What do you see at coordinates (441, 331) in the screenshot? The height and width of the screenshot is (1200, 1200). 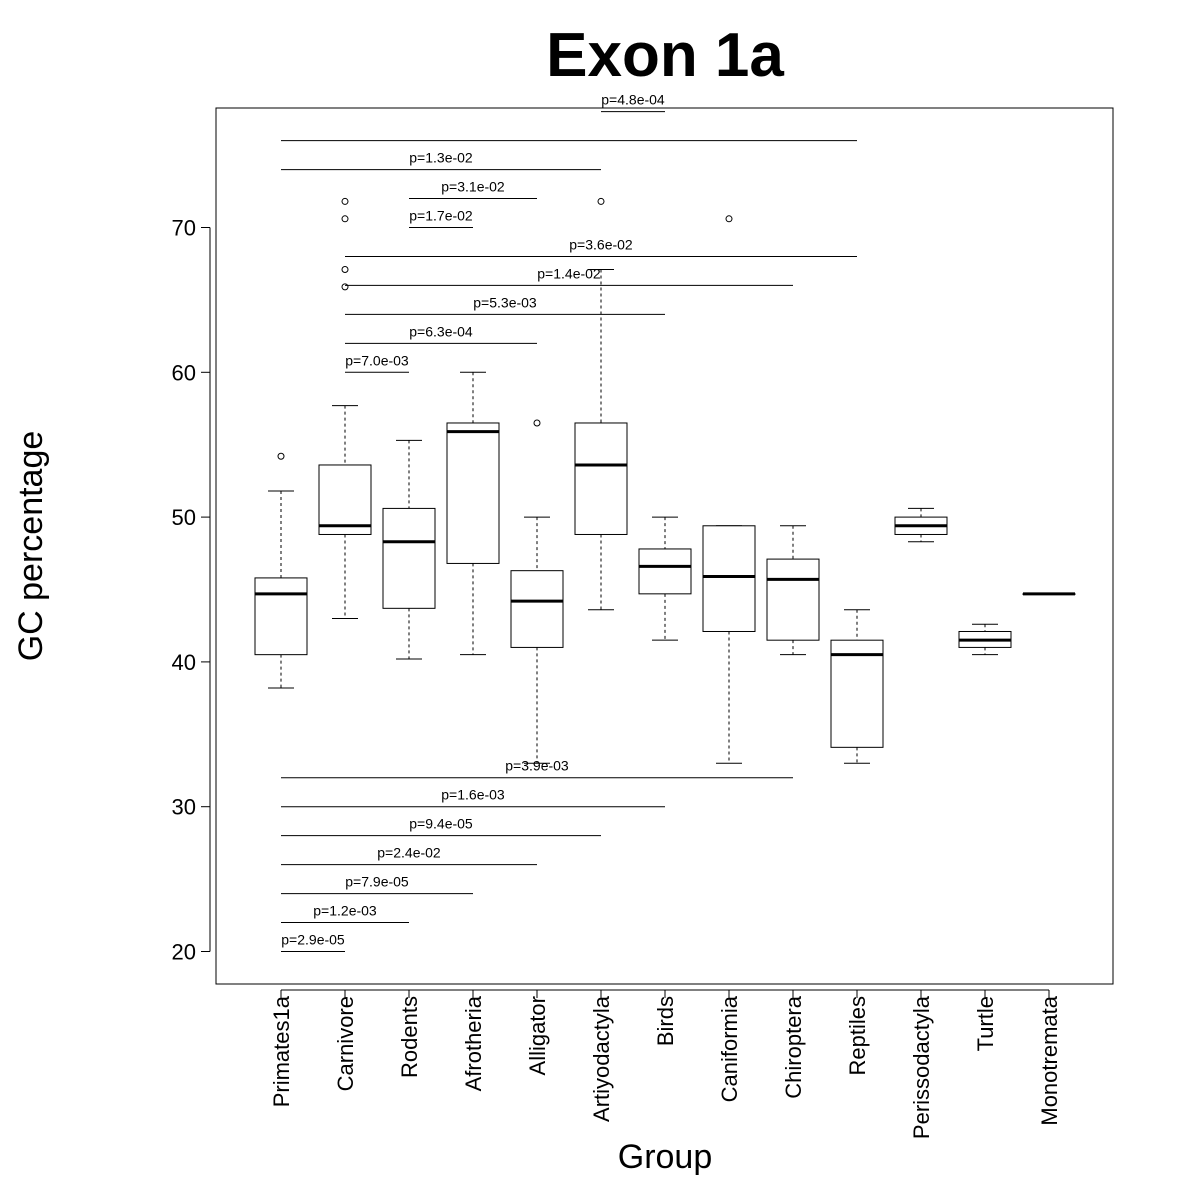 I see `p-value-label: p=6.3e-04` at bounding box center [441, 331].